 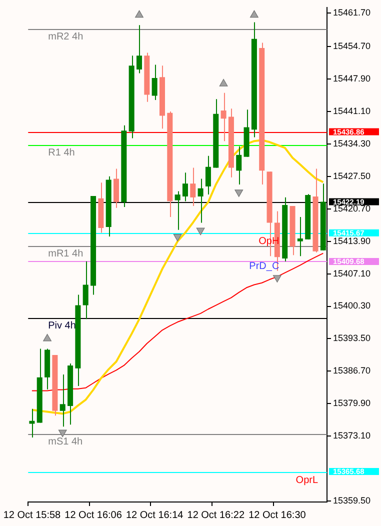 What do you see at coordinates (352, 175) in the screenshot?
I see `y-tick-label: 15427.50` at bounding box center [352, 175].